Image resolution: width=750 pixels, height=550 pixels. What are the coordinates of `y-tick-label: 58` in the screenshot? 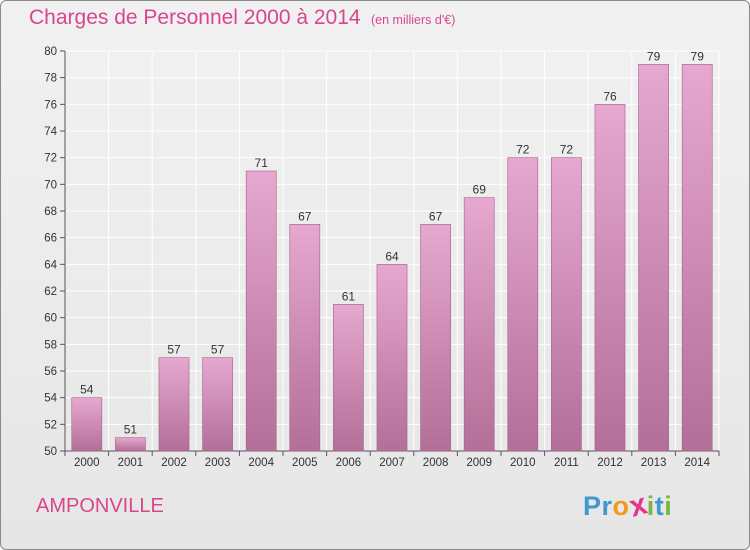 It's located at (50, 345).